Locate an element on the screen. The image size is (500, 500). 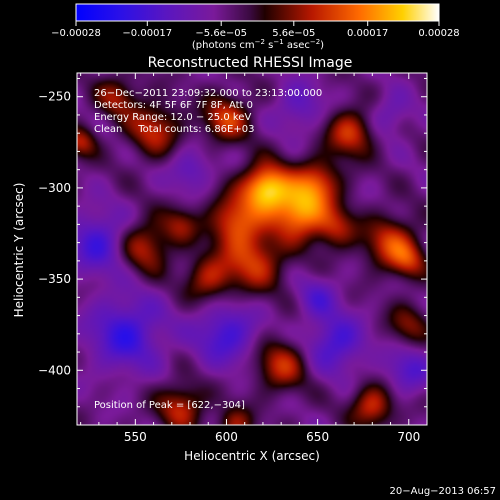
y-tick-label: −400 is located at coordinates (54, 370).